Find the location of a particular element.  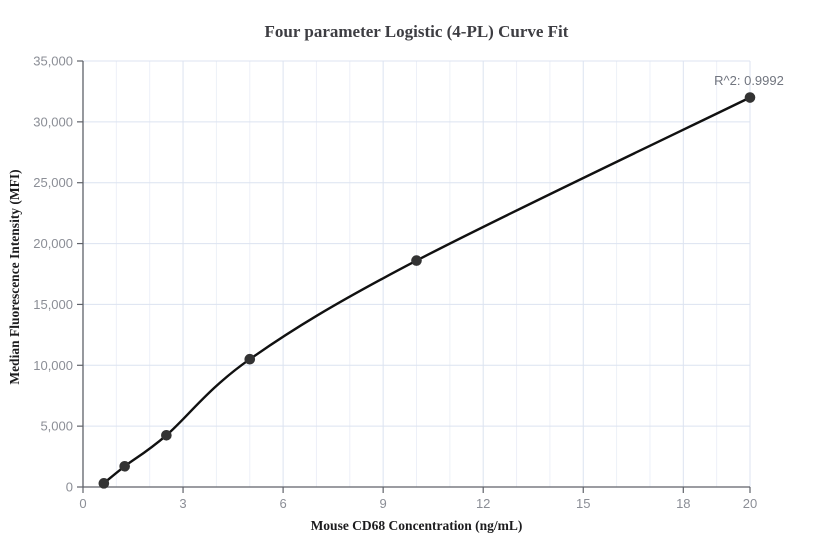

x-tick-label: 3 is located at coordinates (182, 503).